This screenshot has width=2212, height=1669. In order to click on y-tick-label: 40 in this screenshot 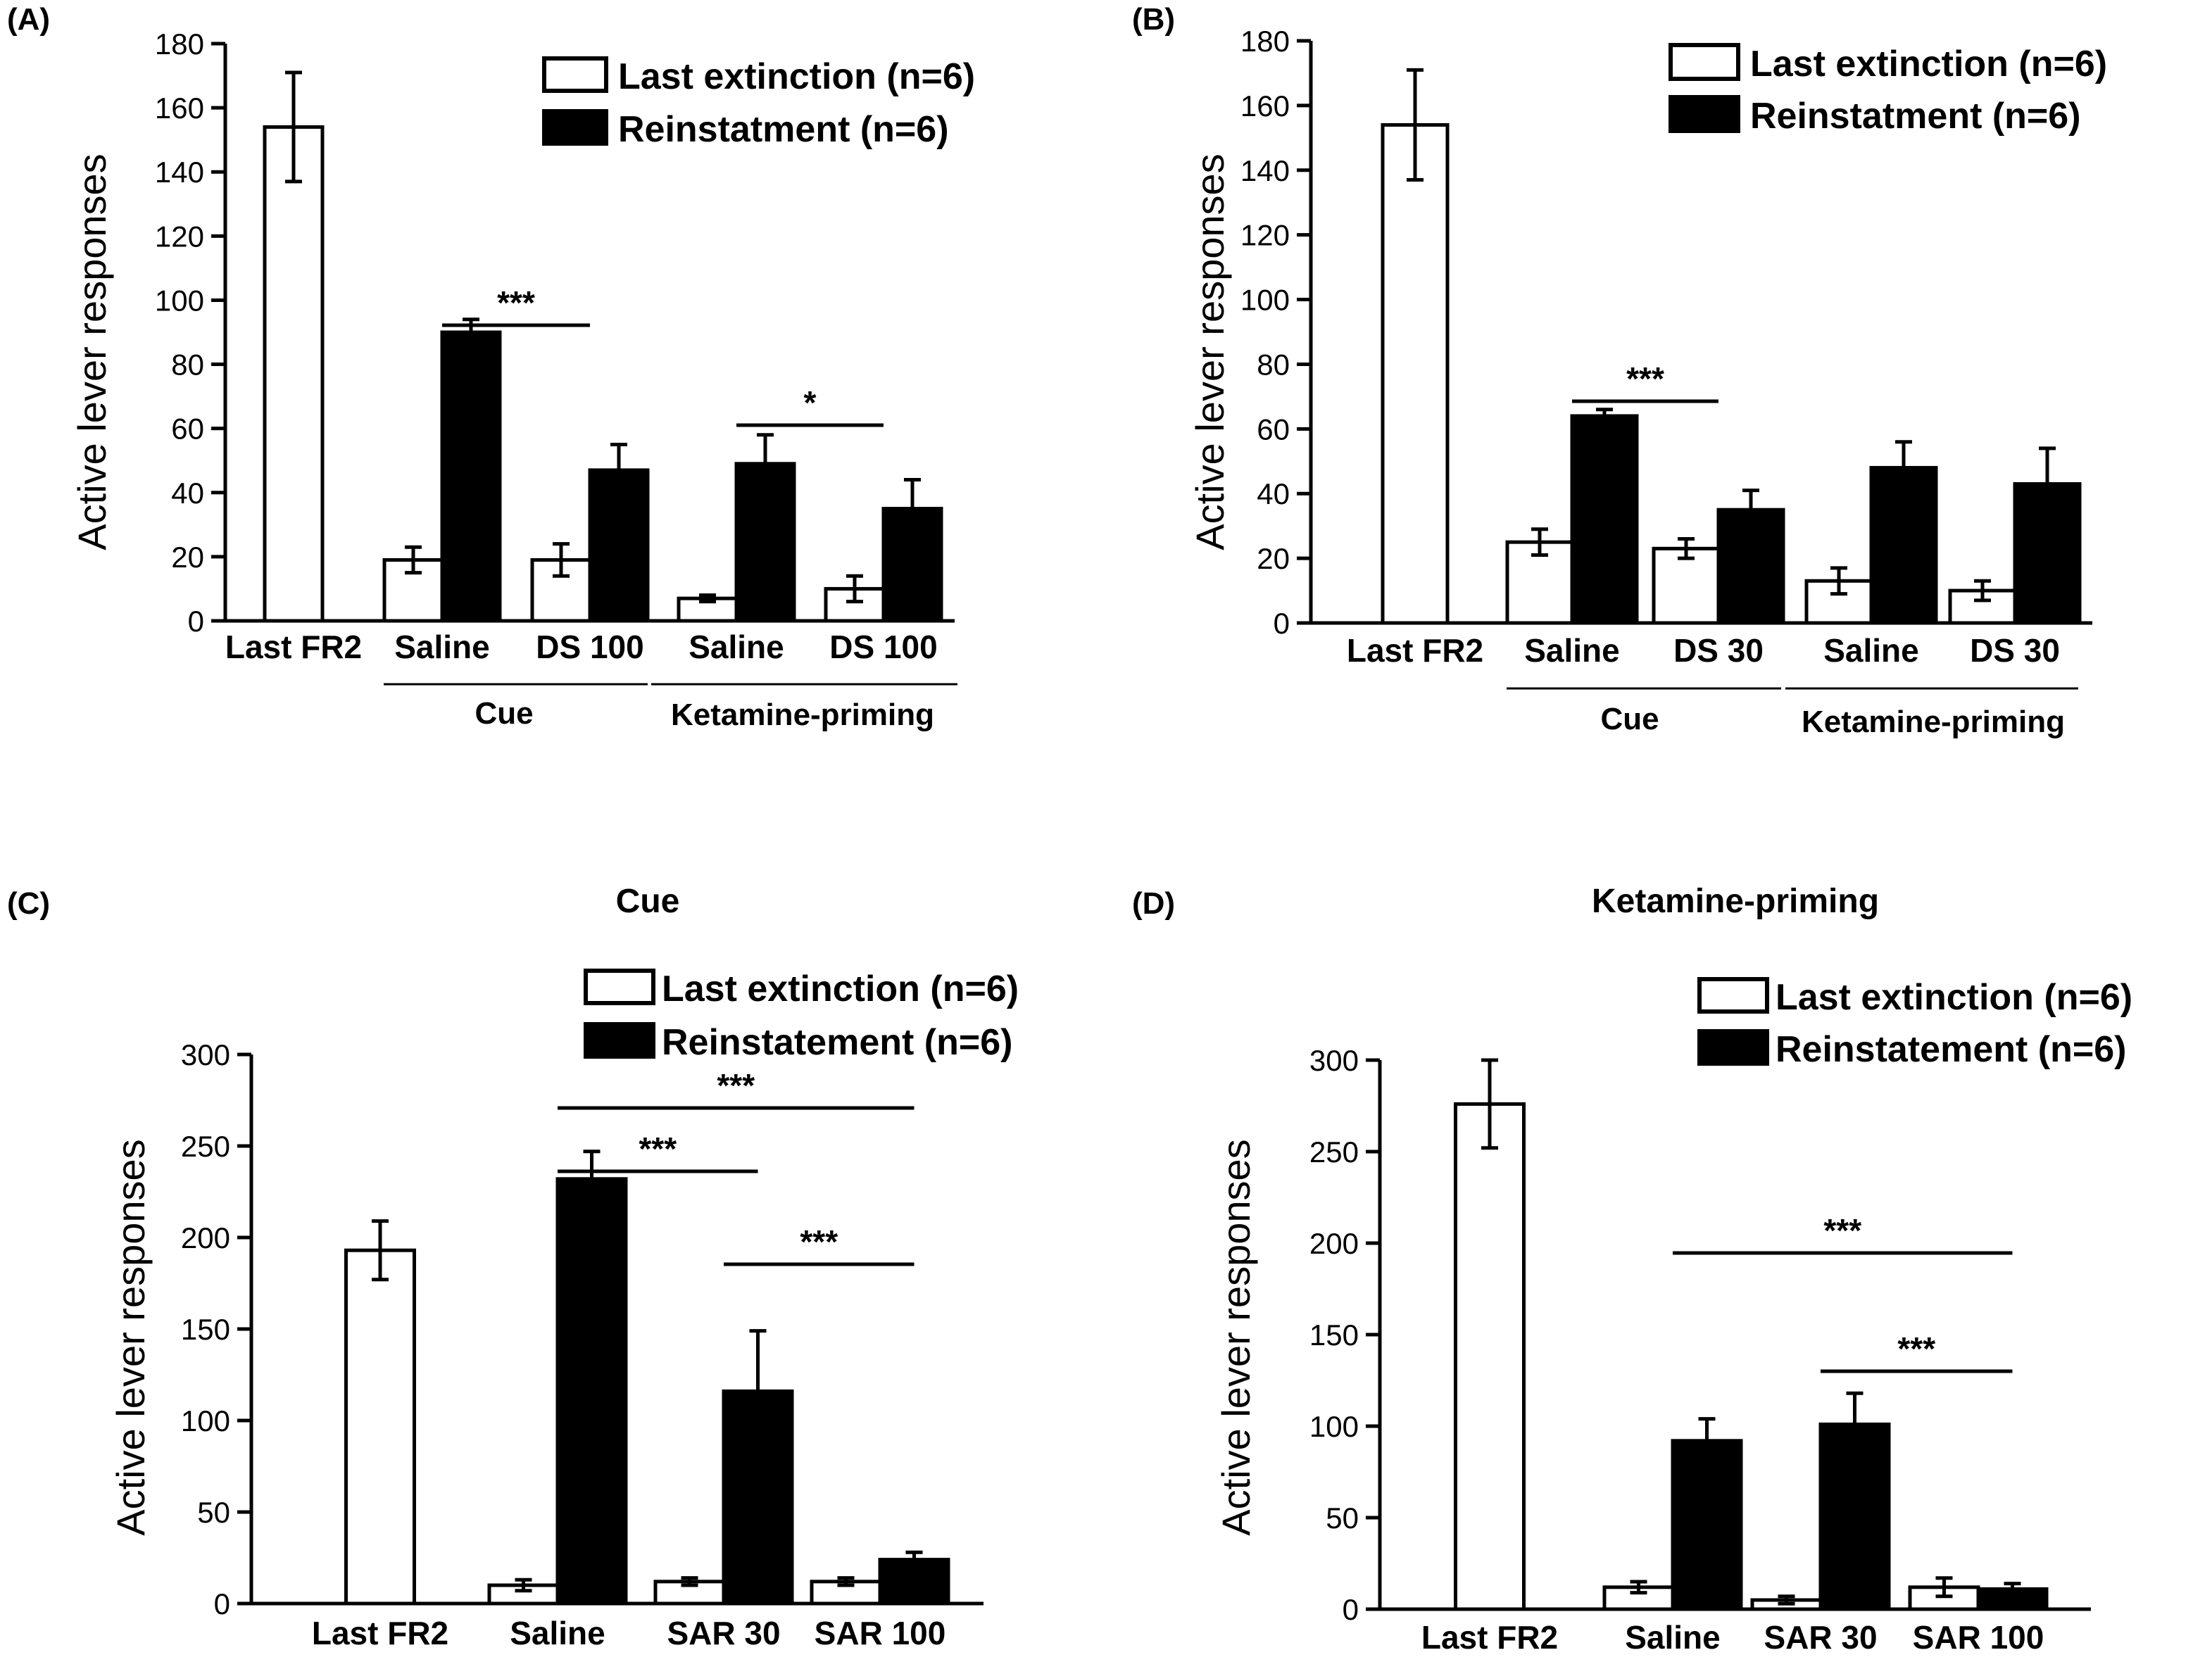, I will do `click(187, 493)`.